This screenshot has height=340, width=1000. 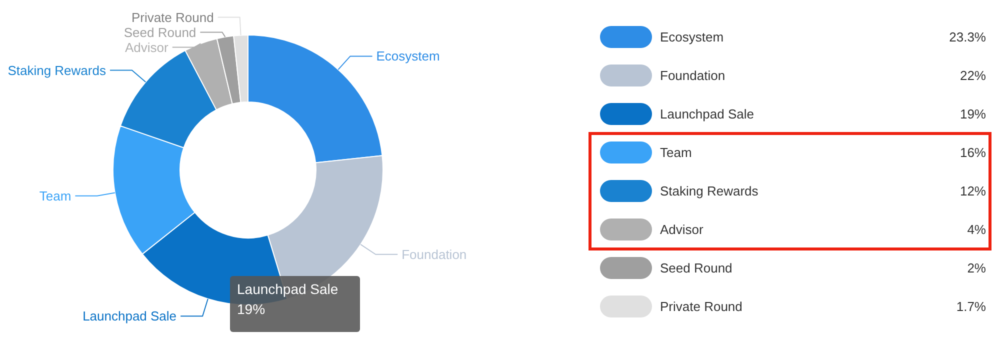 What do you see at coordinates (682, 230) in the screenshot?
I see `legend-label: Advisor` at bounding box center [682, 230].